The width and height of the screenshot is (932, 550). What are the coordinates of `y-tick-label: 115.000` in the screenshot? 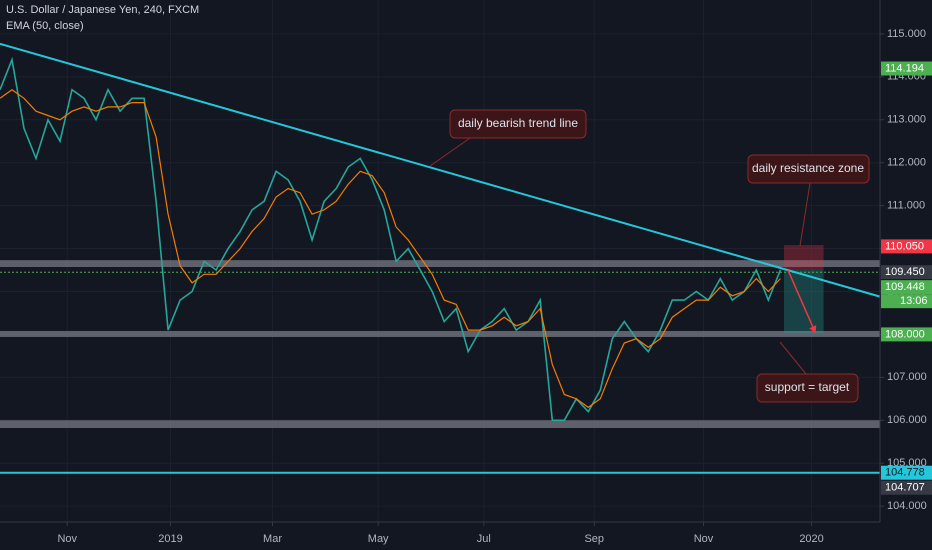 It's located at (906, 34).